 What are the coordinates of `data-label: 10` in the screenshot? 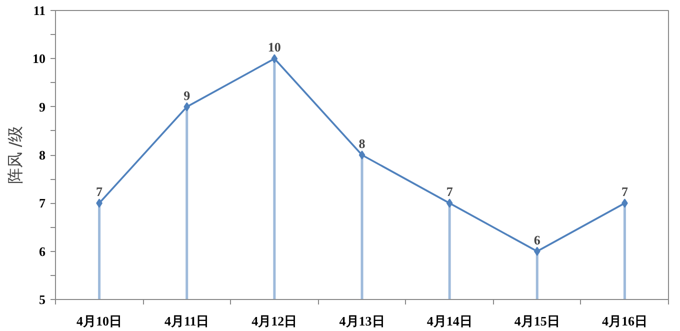 It's located at (274, 47).